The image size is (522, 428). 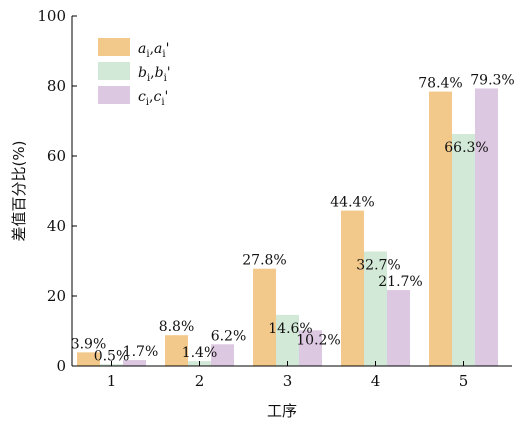 What do you see at coordinates (378, 266) in the screenshot?
I see `data-label-series-2-cat-4: 32.7%` at bounding box center [378, 266].